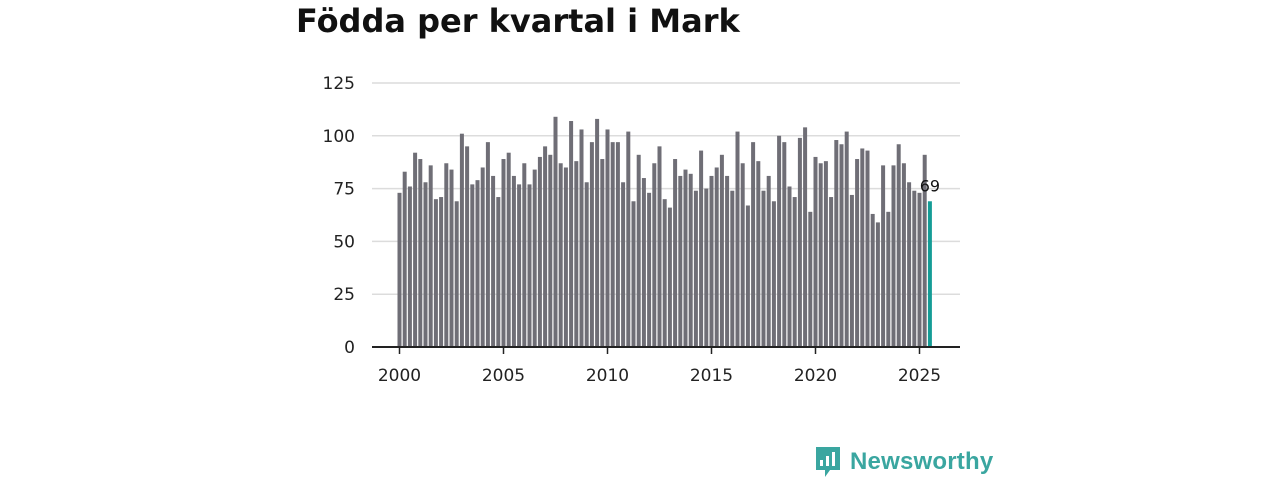 The image size is (1280, 480). I want to click on y-tick-label: 25, so click(344, 295).